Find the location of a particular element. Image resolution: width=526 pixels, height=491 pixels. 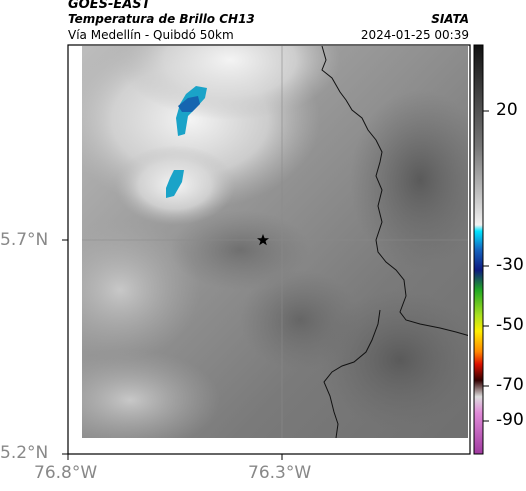

colorbar-label-minus90: -90 is located at coordinates (510, 420).